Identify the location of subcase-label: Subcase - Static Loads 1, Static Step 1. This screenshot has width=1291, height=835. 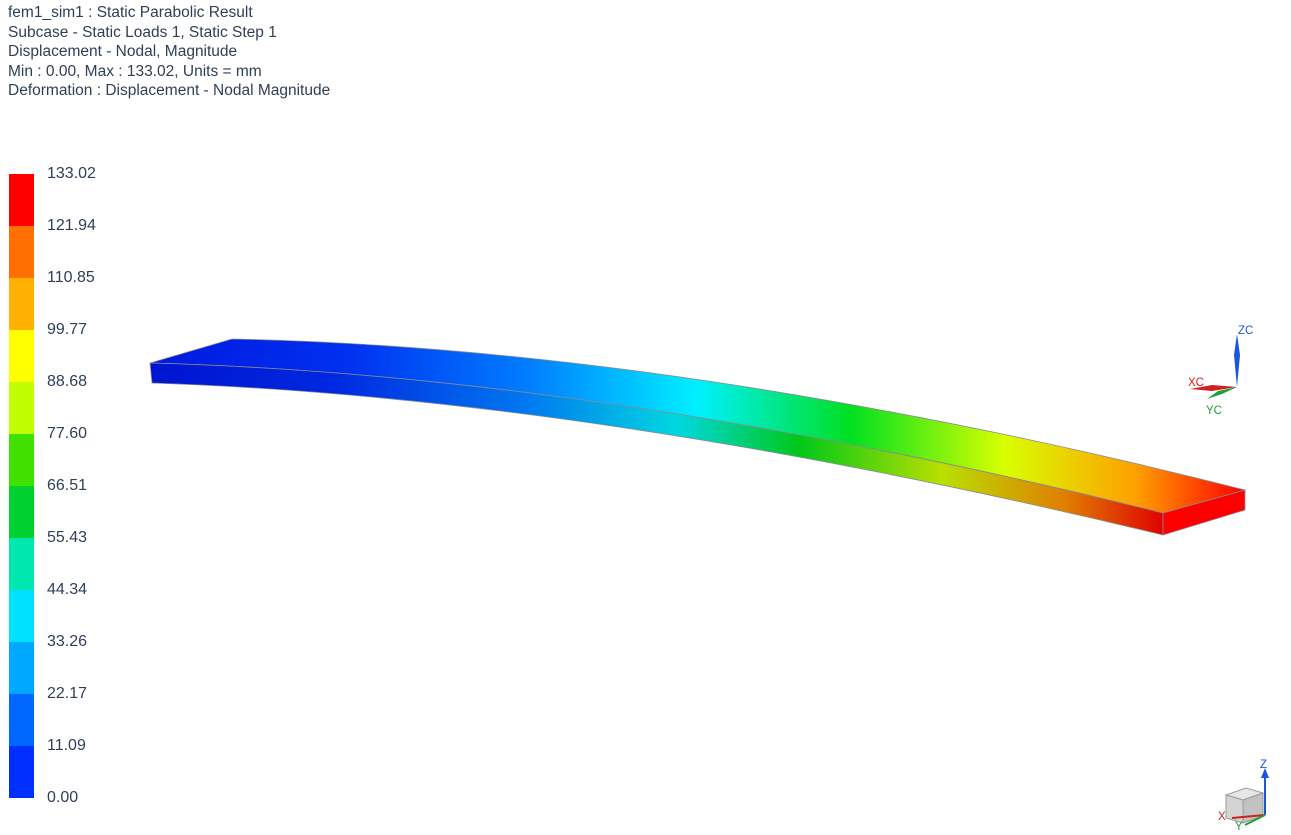
(142, 32).